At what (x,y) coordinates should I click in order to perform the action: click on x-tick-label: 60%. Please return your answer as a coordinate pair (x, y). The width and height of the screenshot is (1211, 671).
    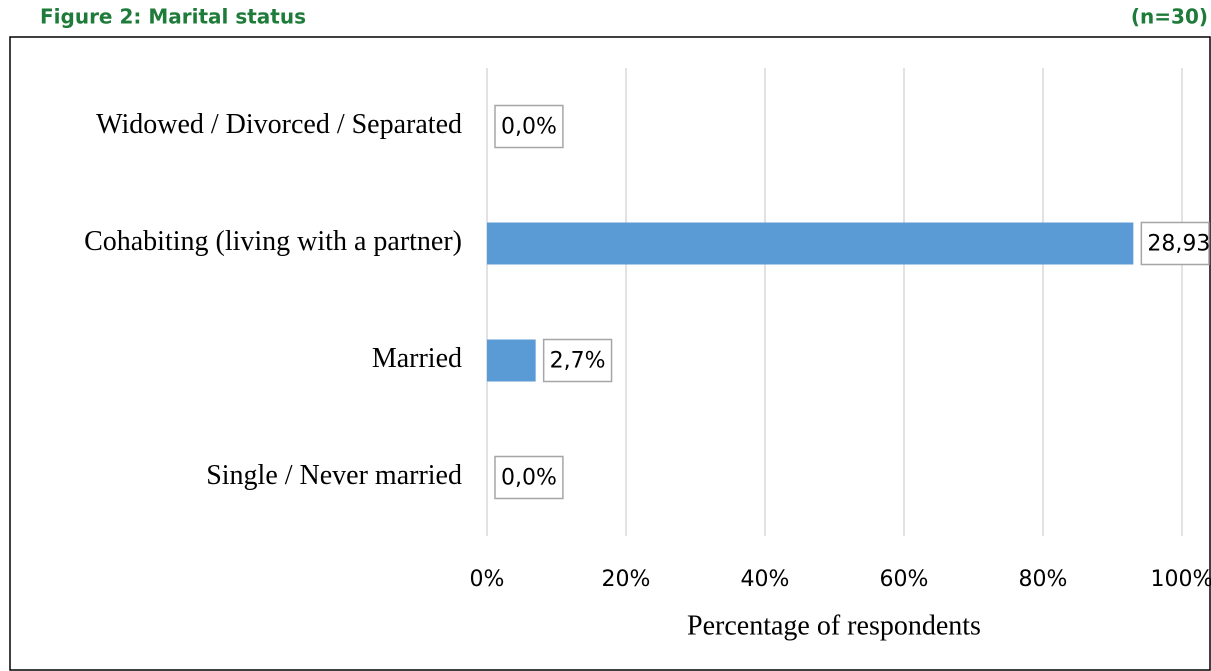
    Looking at the image, I should click on (904, 579).